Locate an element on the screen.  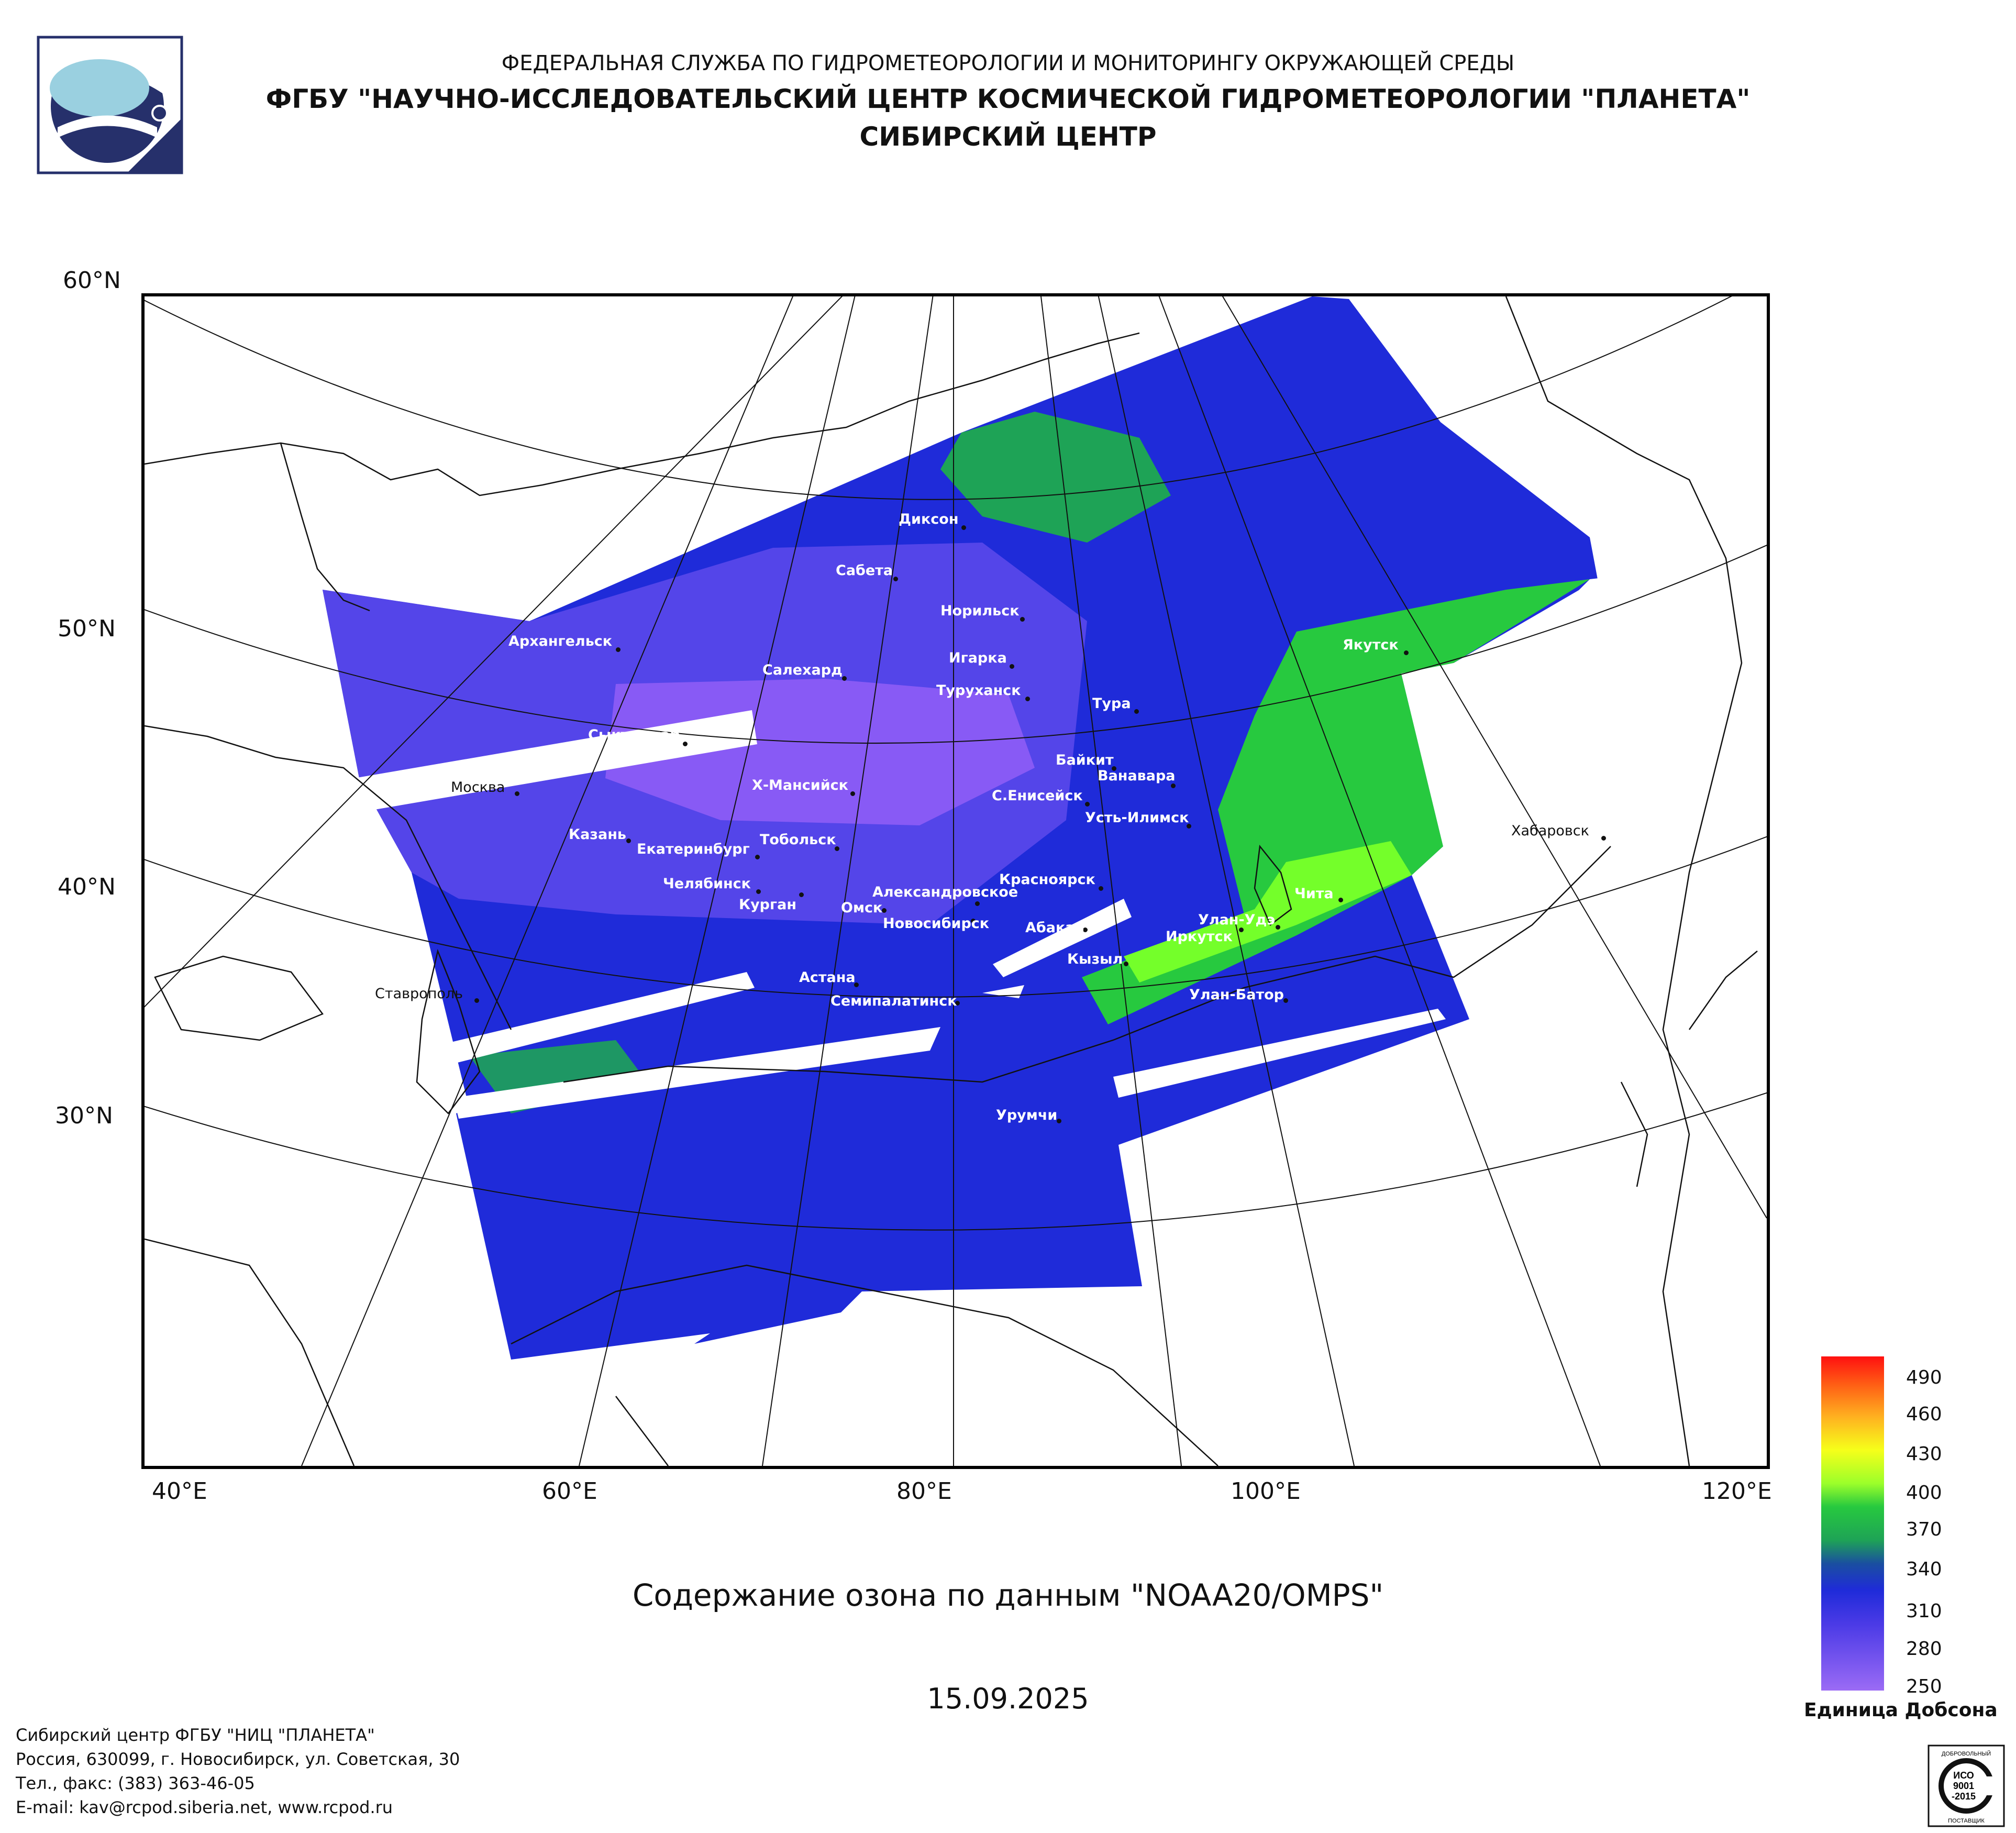
lon-label-100e: 100°E is located at coordinates (1266, 1491).